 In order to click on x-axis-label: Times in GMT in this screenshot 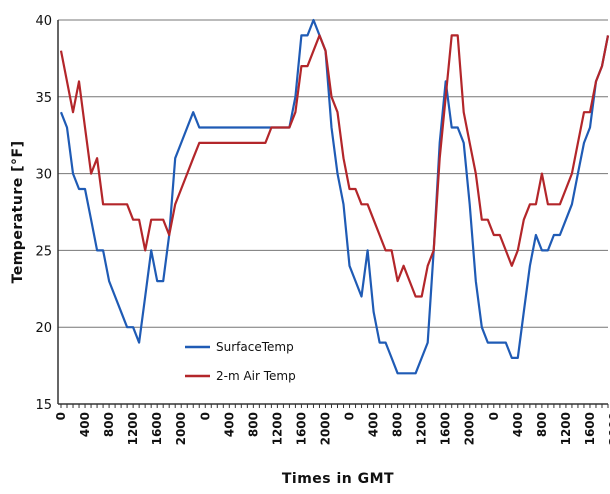, I will do `click(338, 479)`.